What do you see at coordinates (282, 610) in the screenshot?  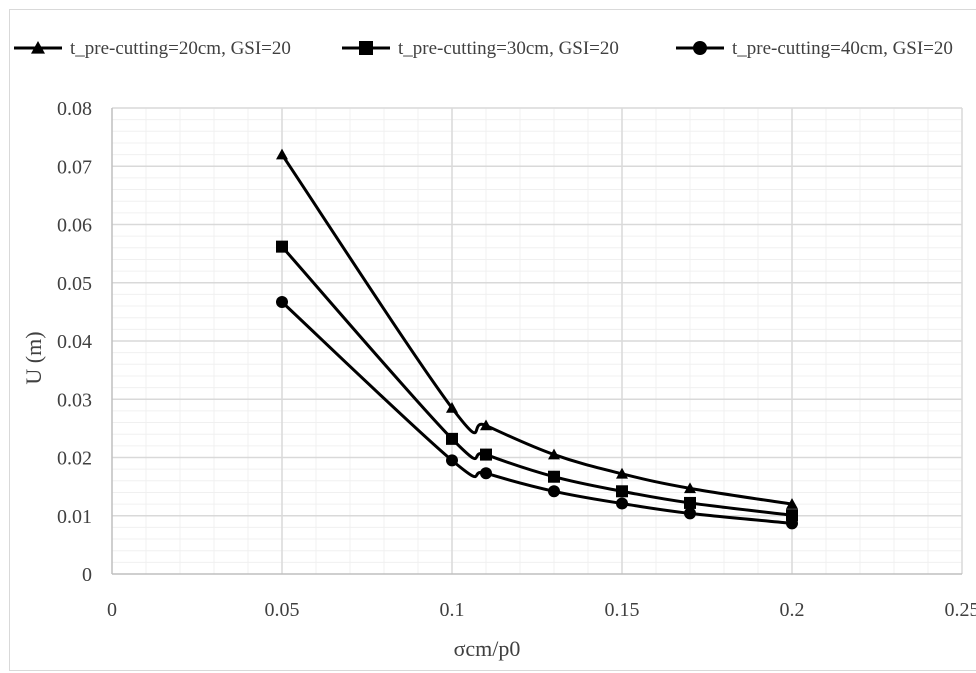 I see `x-tick-label: 0.05` at bounding box center [282, 610].